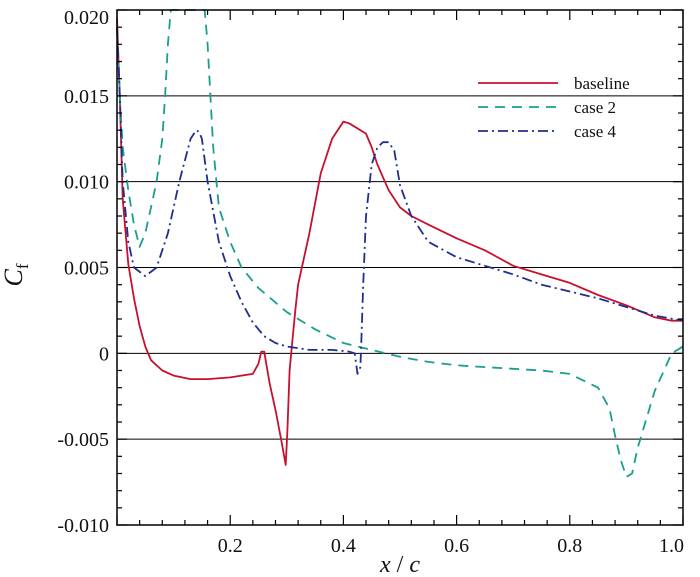 This screenshot has height=577, width=700. I want to click on y-tick-label: 0.020, so click(86, 18).